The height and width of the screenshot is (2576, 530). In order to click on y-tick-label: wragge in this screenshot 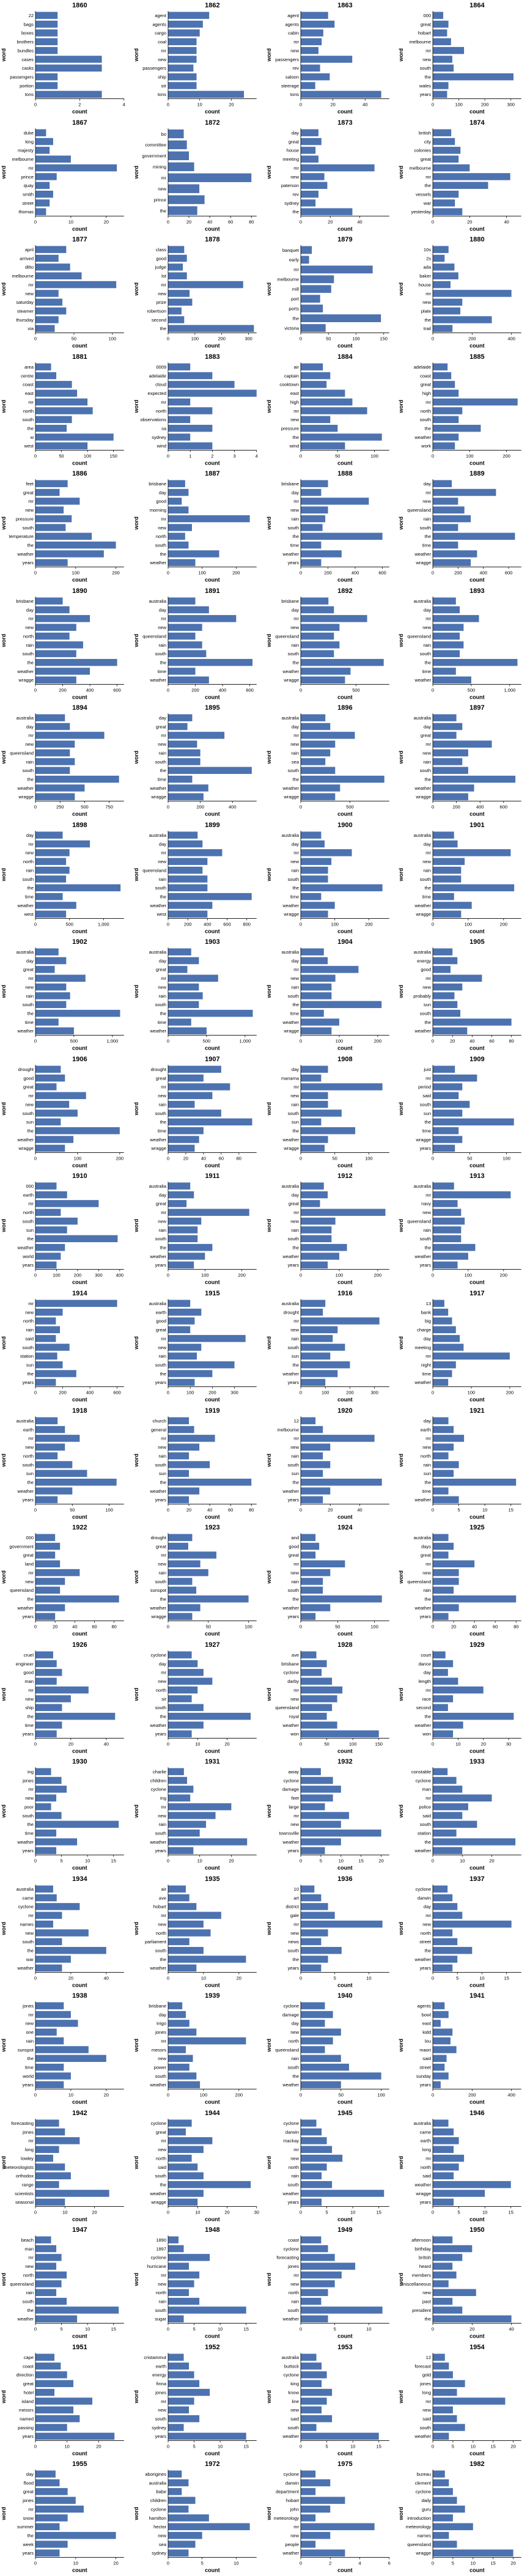, I will do `click(424, 797)`.